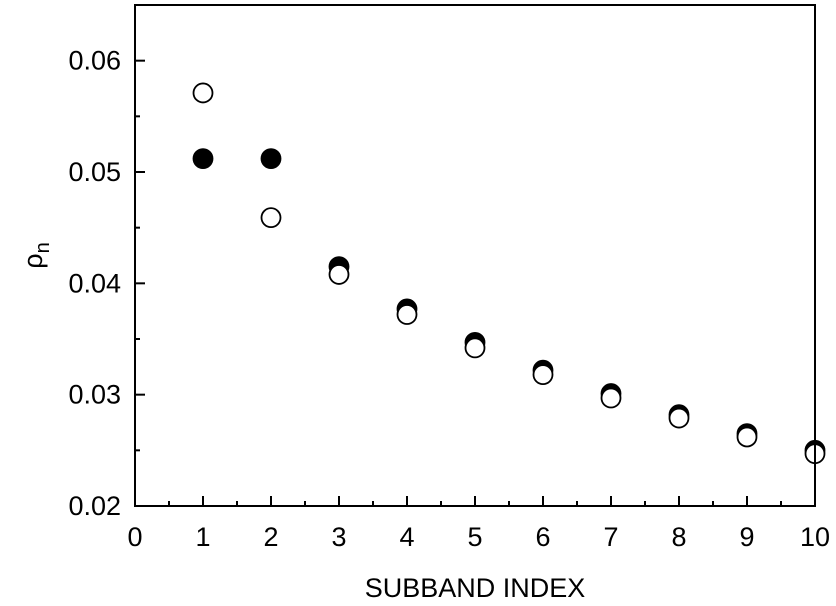 The image size is (836, 606). I want to click on x-tick-label: 1, so click(202, 537).